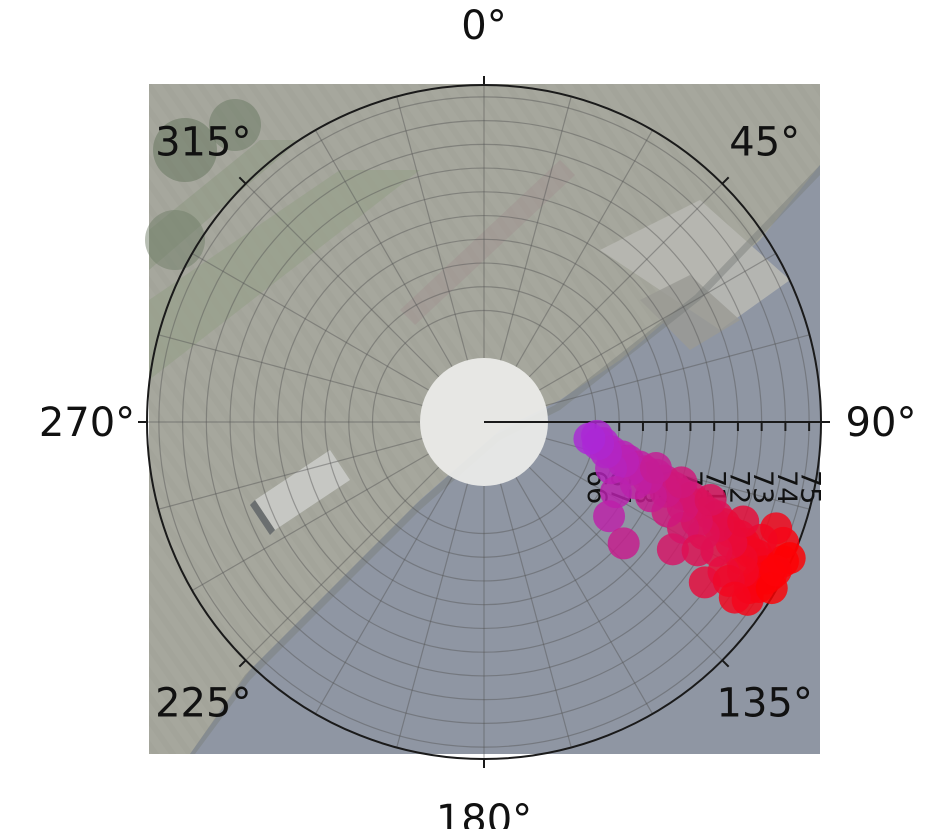 The width and height of the screenshot is (927, 829). Describe the element at coordinates (87, 423) in the screenshot. I see `angular-tick-label: 270°` at that location.